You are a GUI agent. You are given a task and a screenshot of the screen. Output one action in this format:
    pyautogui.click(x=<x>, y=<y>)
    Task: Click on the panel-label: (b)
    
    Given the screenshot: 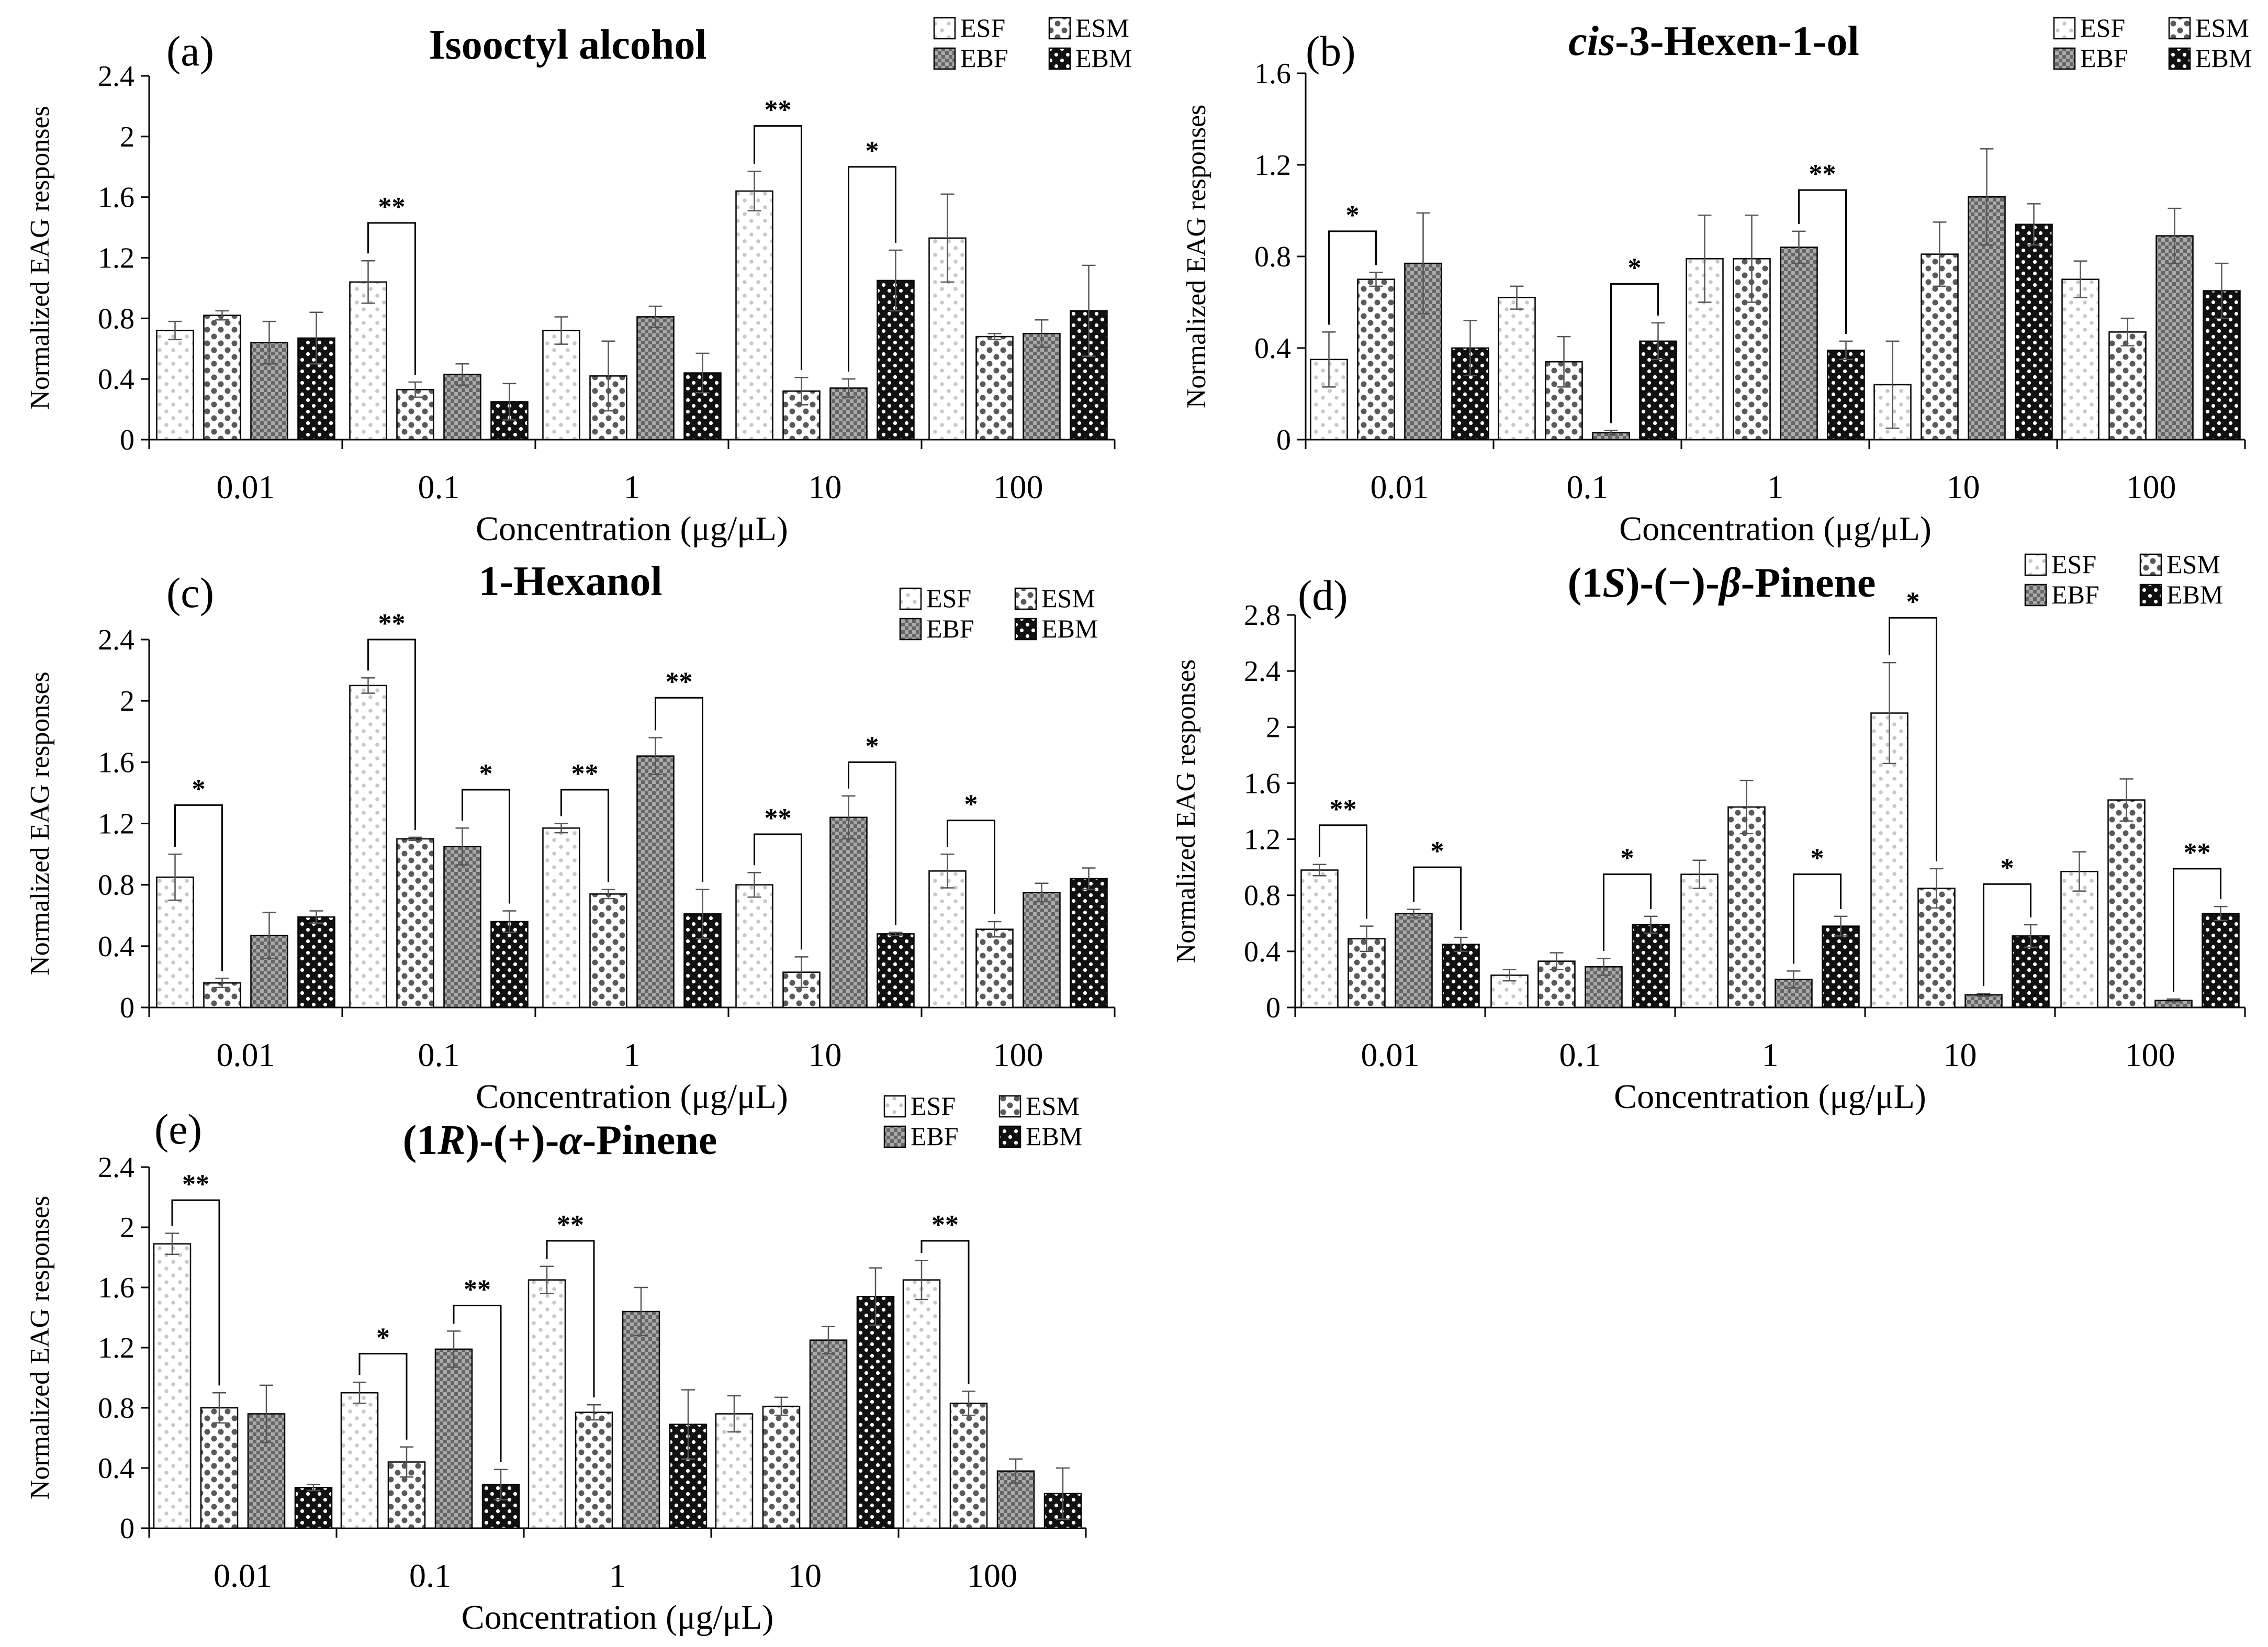 What is the action you would take?
    pyautogui.click(x=1331, y=51)
    